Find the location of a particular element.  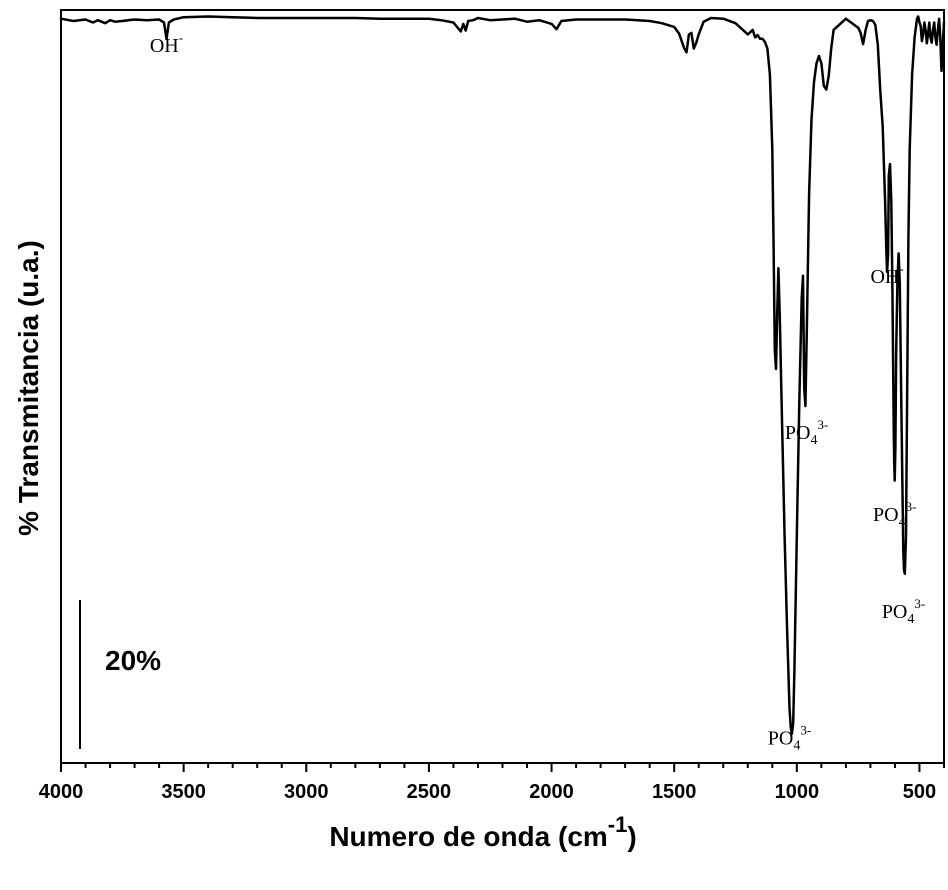

x-tick-label: 1500 is located at coordinates (674, 792).